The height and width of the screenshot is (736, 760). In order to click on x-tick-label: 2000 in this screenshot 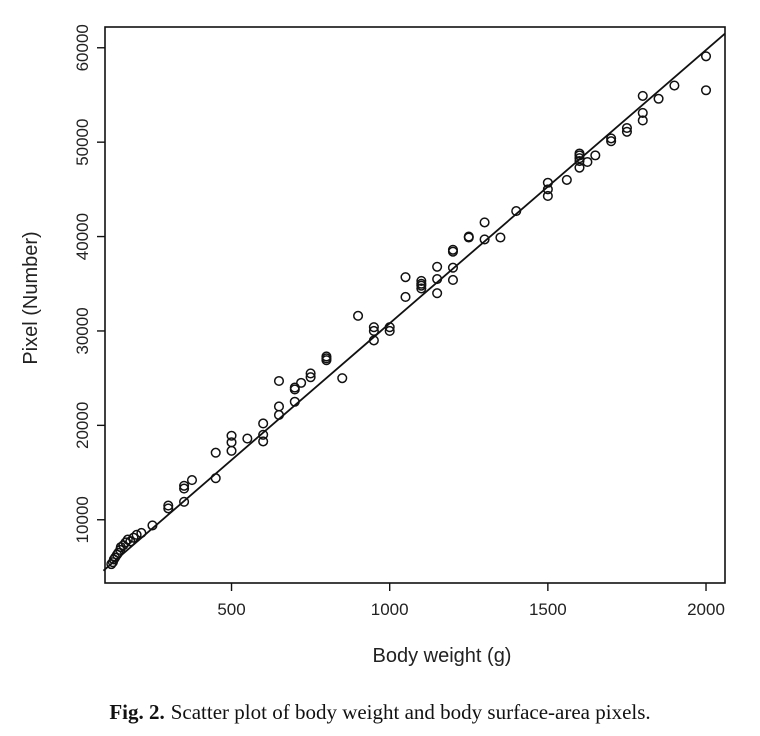, I will do `click(706, 609)`.